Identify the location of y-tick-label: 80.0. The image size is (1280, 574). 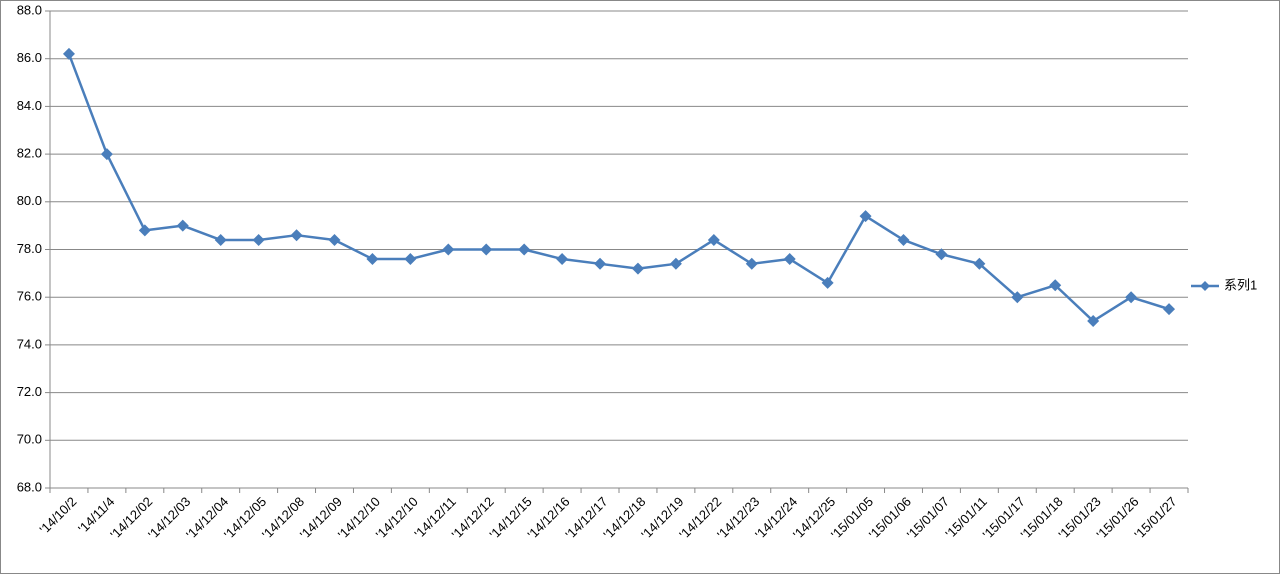
(29, 200).